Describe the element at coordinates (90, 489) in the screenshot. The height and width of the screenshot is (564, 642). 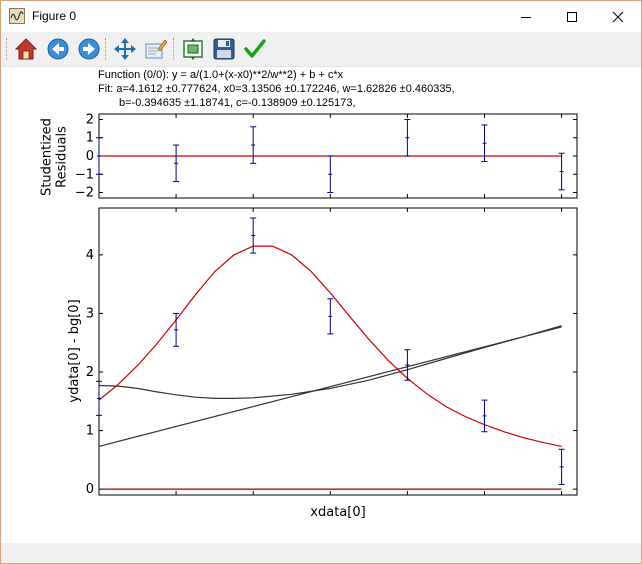
I see `main-ytick-label: 0` at that location.